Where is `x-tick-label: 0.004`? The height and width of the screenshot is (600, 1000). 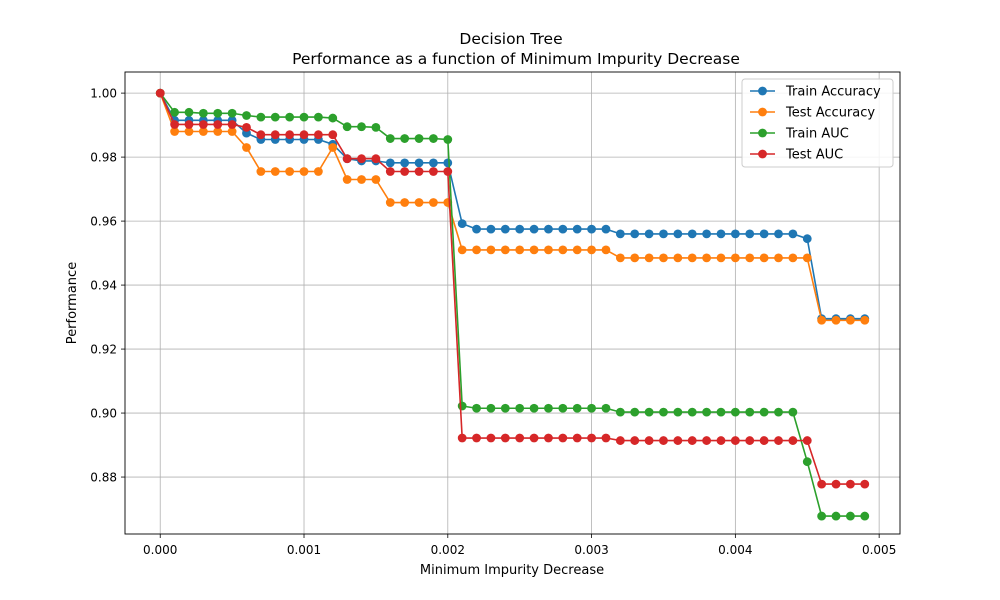 x-tick-label: 0.004 is located at coordinates (735, 550).